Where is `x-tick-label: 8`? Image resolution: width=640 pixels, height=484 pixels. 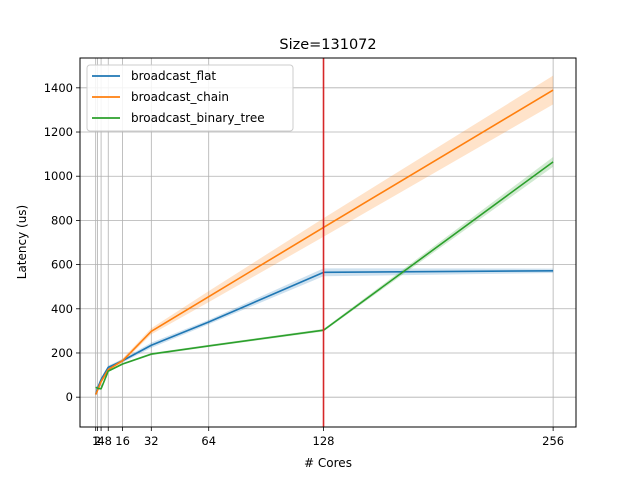 x-tick-label: 8 is located at coordinates (108, 441).